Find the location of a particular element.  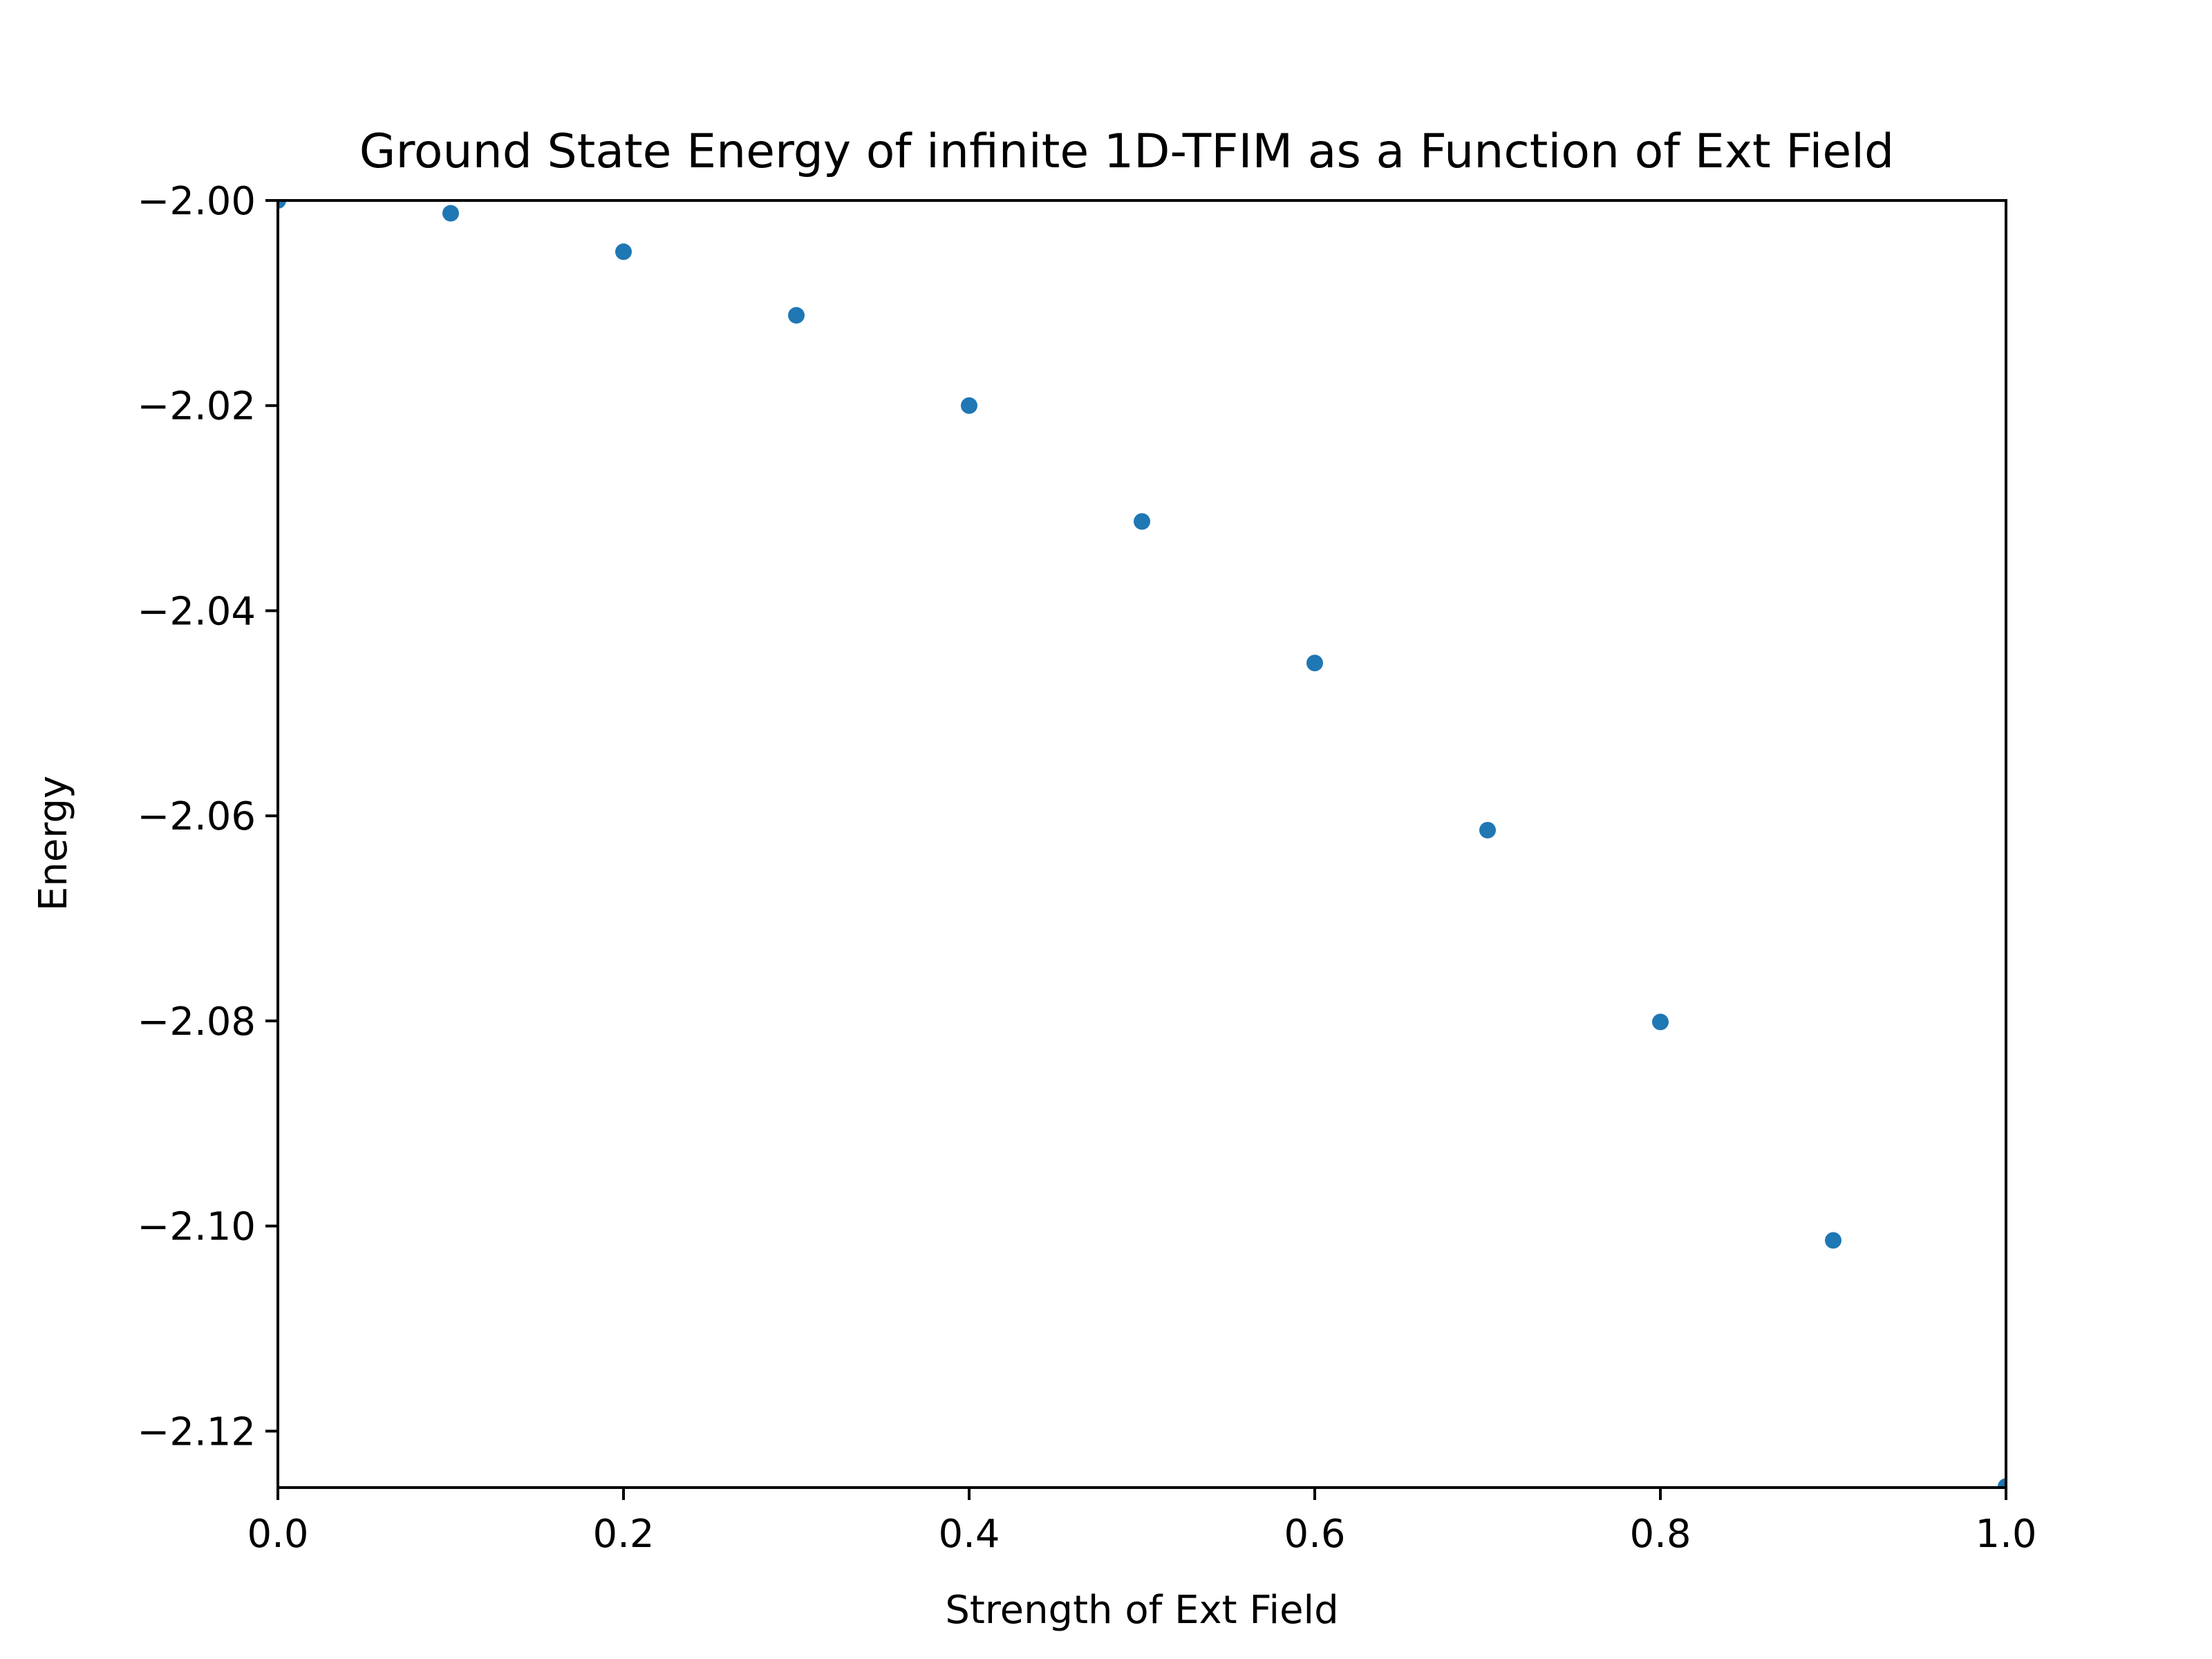

y-tick-label: −2.00 is located at coordinates (197, 201).